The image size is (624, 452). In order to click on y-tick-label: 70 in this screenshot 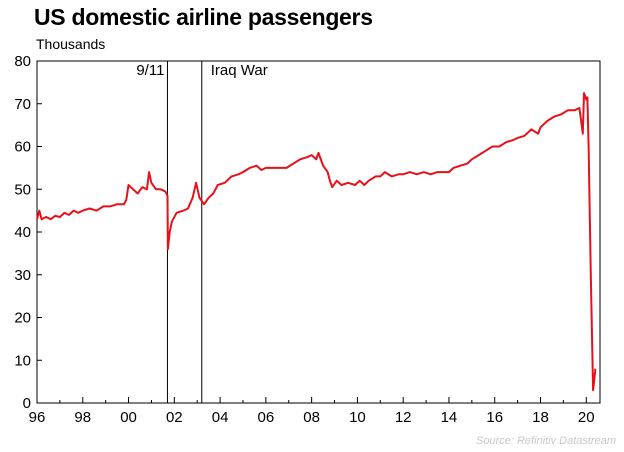, I will do `click(22, 104)`.